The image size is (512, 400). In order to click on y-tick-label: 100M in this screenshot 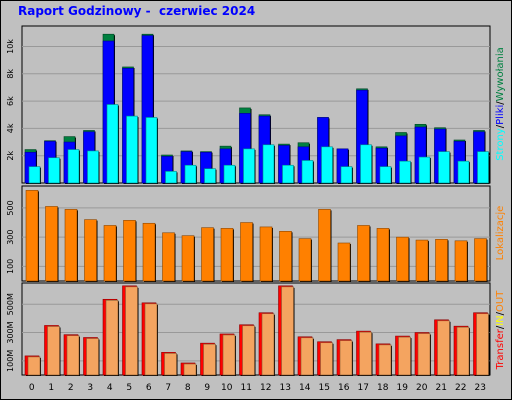, I will do `click(10, 361)`.